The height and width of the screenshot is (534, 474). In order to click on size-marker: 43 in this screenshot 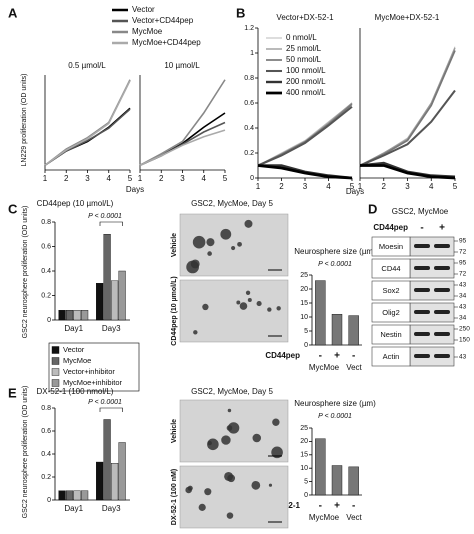, I will do `click(463, 307)`.